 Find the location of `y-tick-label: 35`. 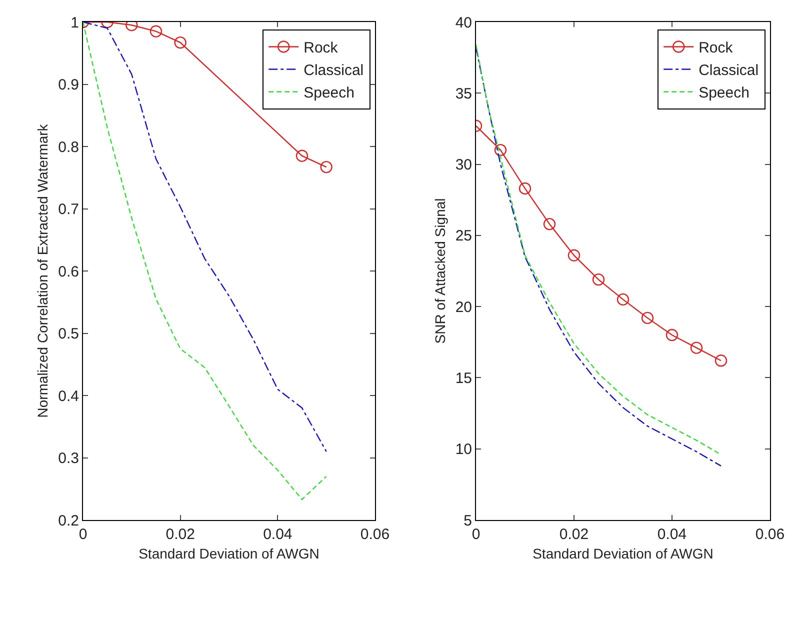

y-tick-label: 35 is located at coordinates (463, 93).